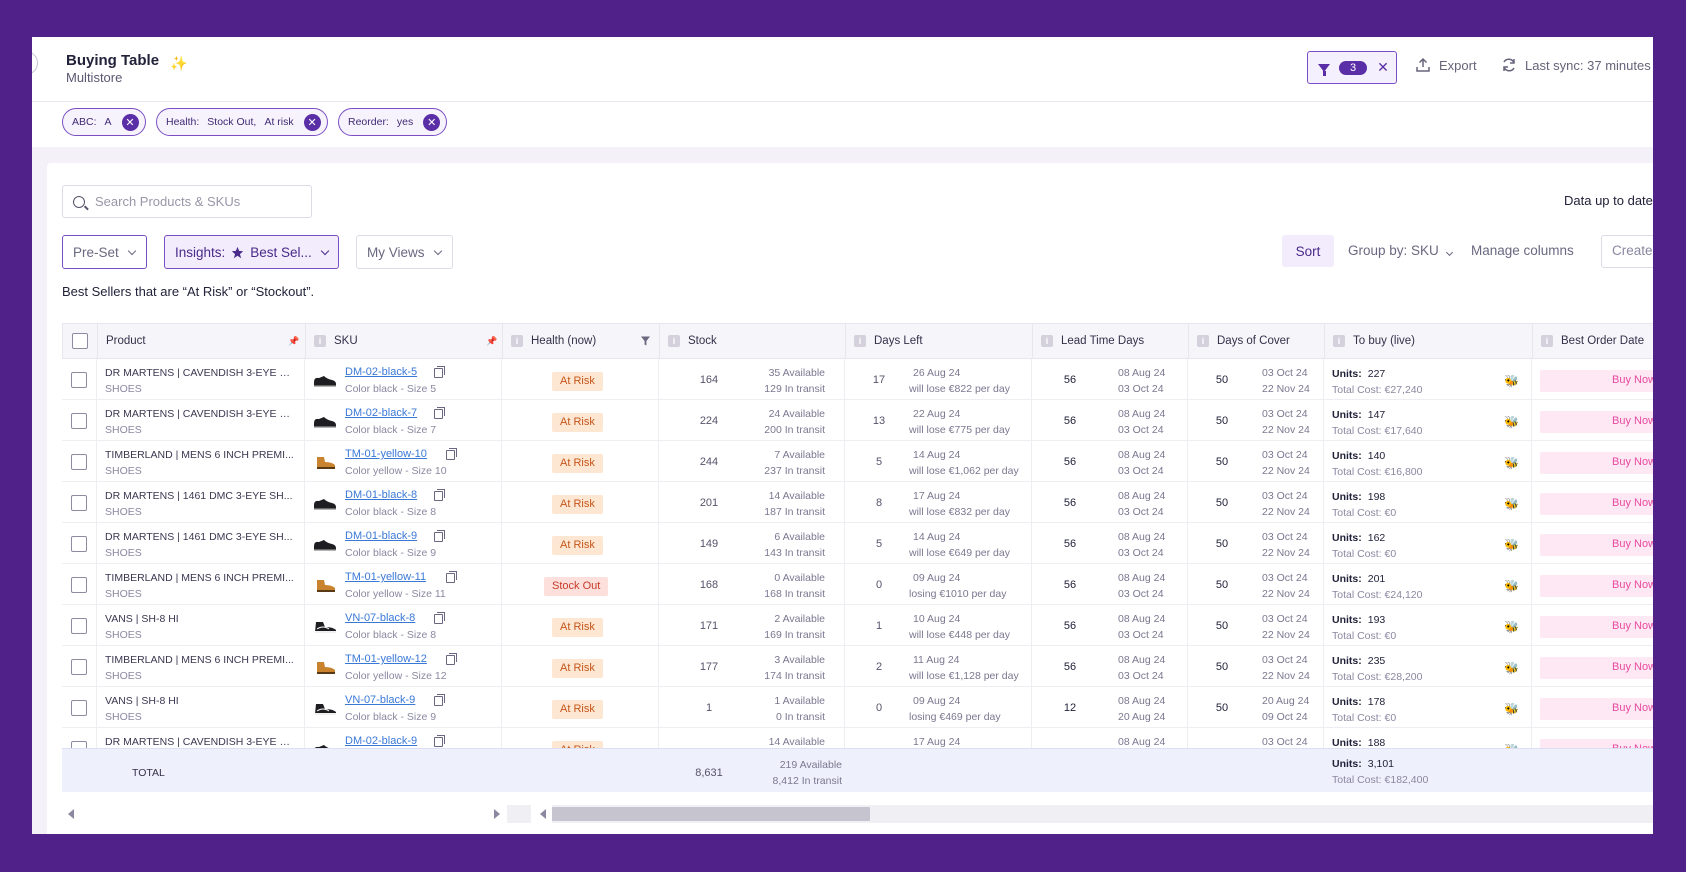 The width and height of the screenshot is (1686, 872). I want to click on horizontal-scrollbar, so click(857, 814).